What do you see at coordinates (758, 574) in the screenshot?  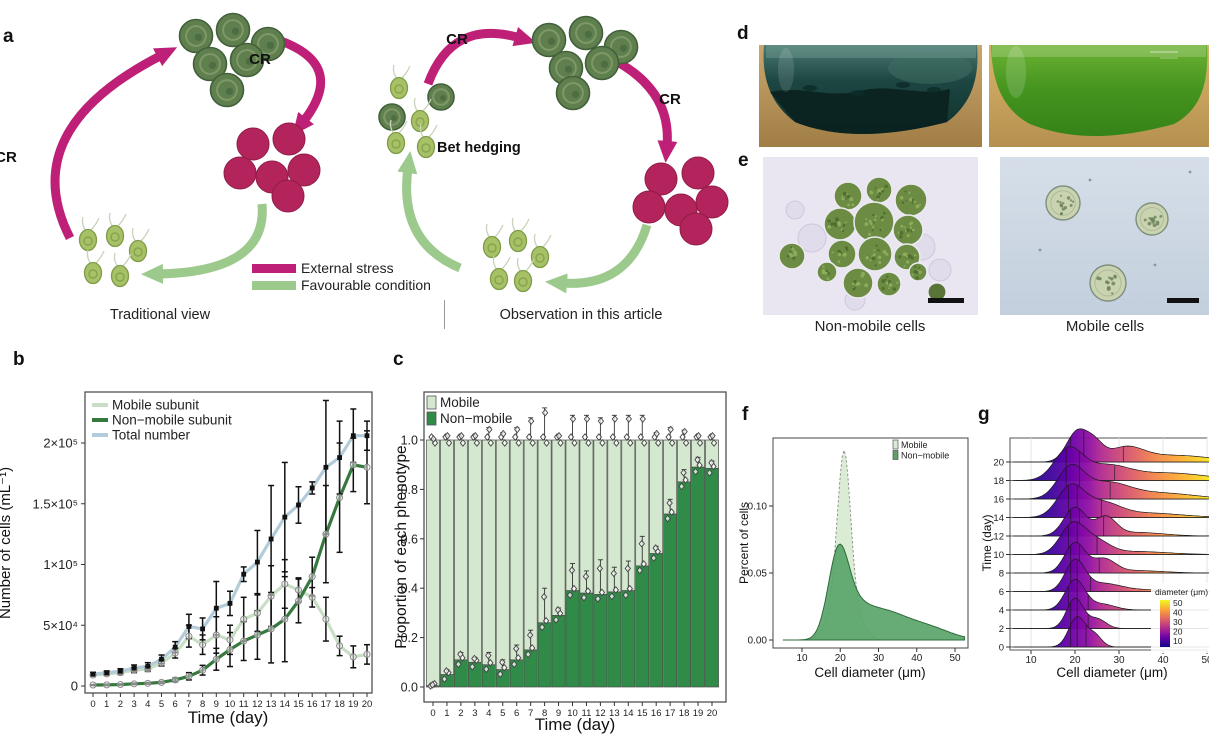 I see `svg-text: 0.05` at bounding box center [758, 574].